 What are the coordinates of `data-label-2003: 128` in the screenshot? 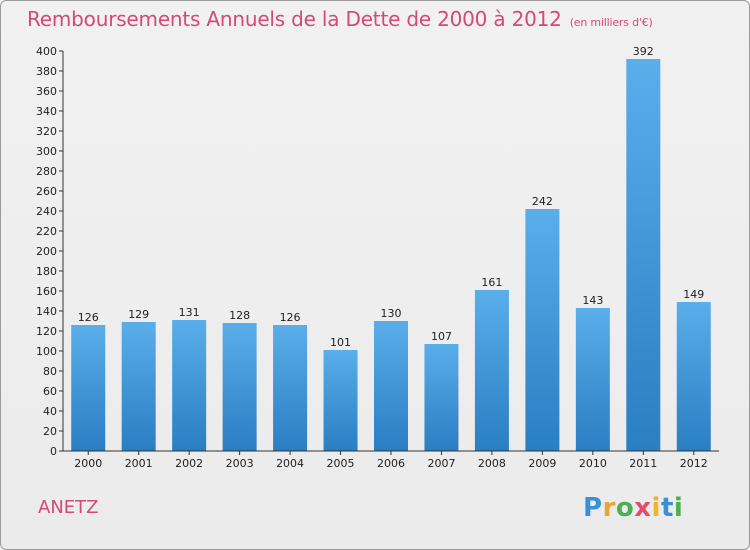 It's located at (239, 315).